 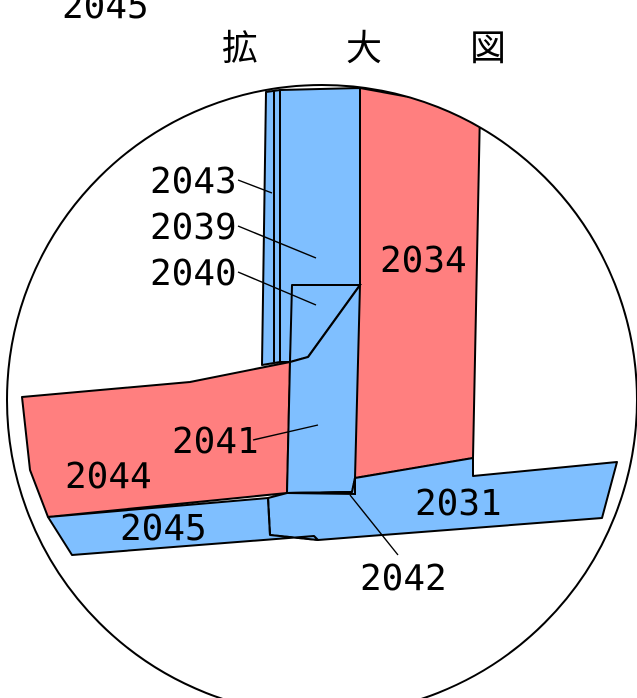 What do you see at coordinates (193, 181) in the screenshot?
I see `label-2043: 2043` at bounding box center [193, 181].